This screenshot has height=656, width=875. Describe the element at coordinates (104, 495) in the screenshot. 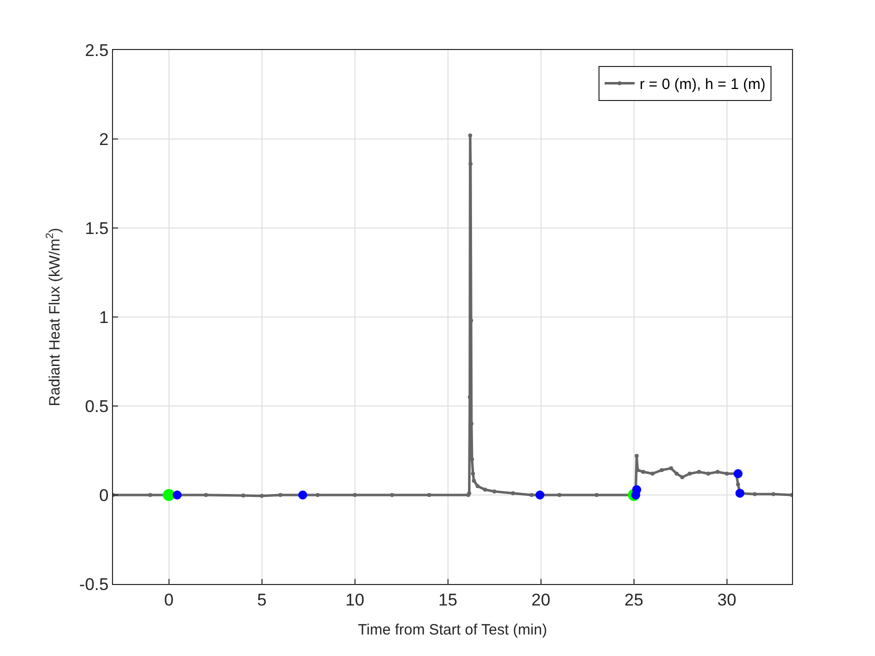

I see `y-tick-label: 0` at that location.